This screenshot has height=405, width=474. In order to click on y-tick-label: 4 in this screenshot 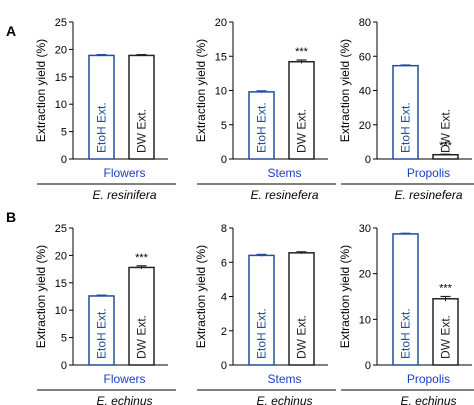, I will do `click(224, 298)`.